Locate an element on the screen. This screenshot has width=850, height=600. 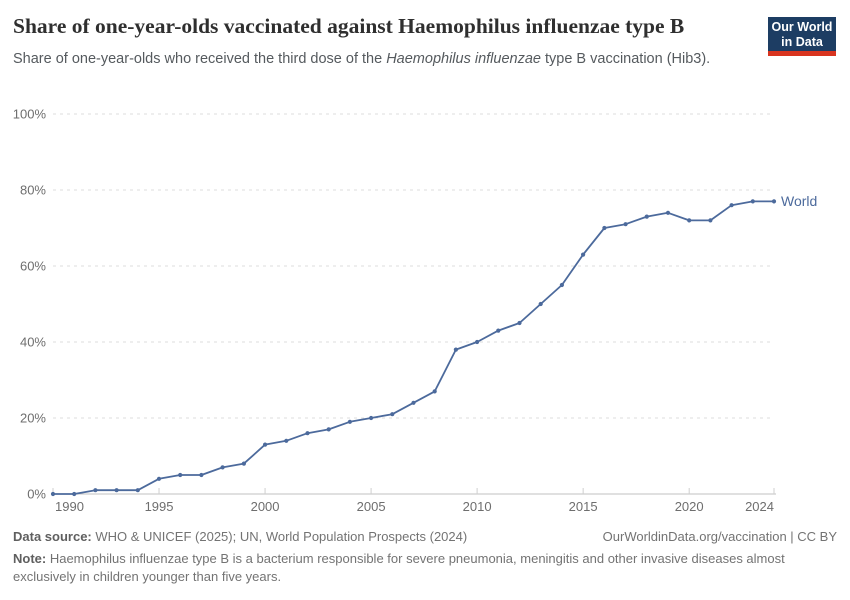
owid-logo: Our World in Data is located at coordinates (802, 36).